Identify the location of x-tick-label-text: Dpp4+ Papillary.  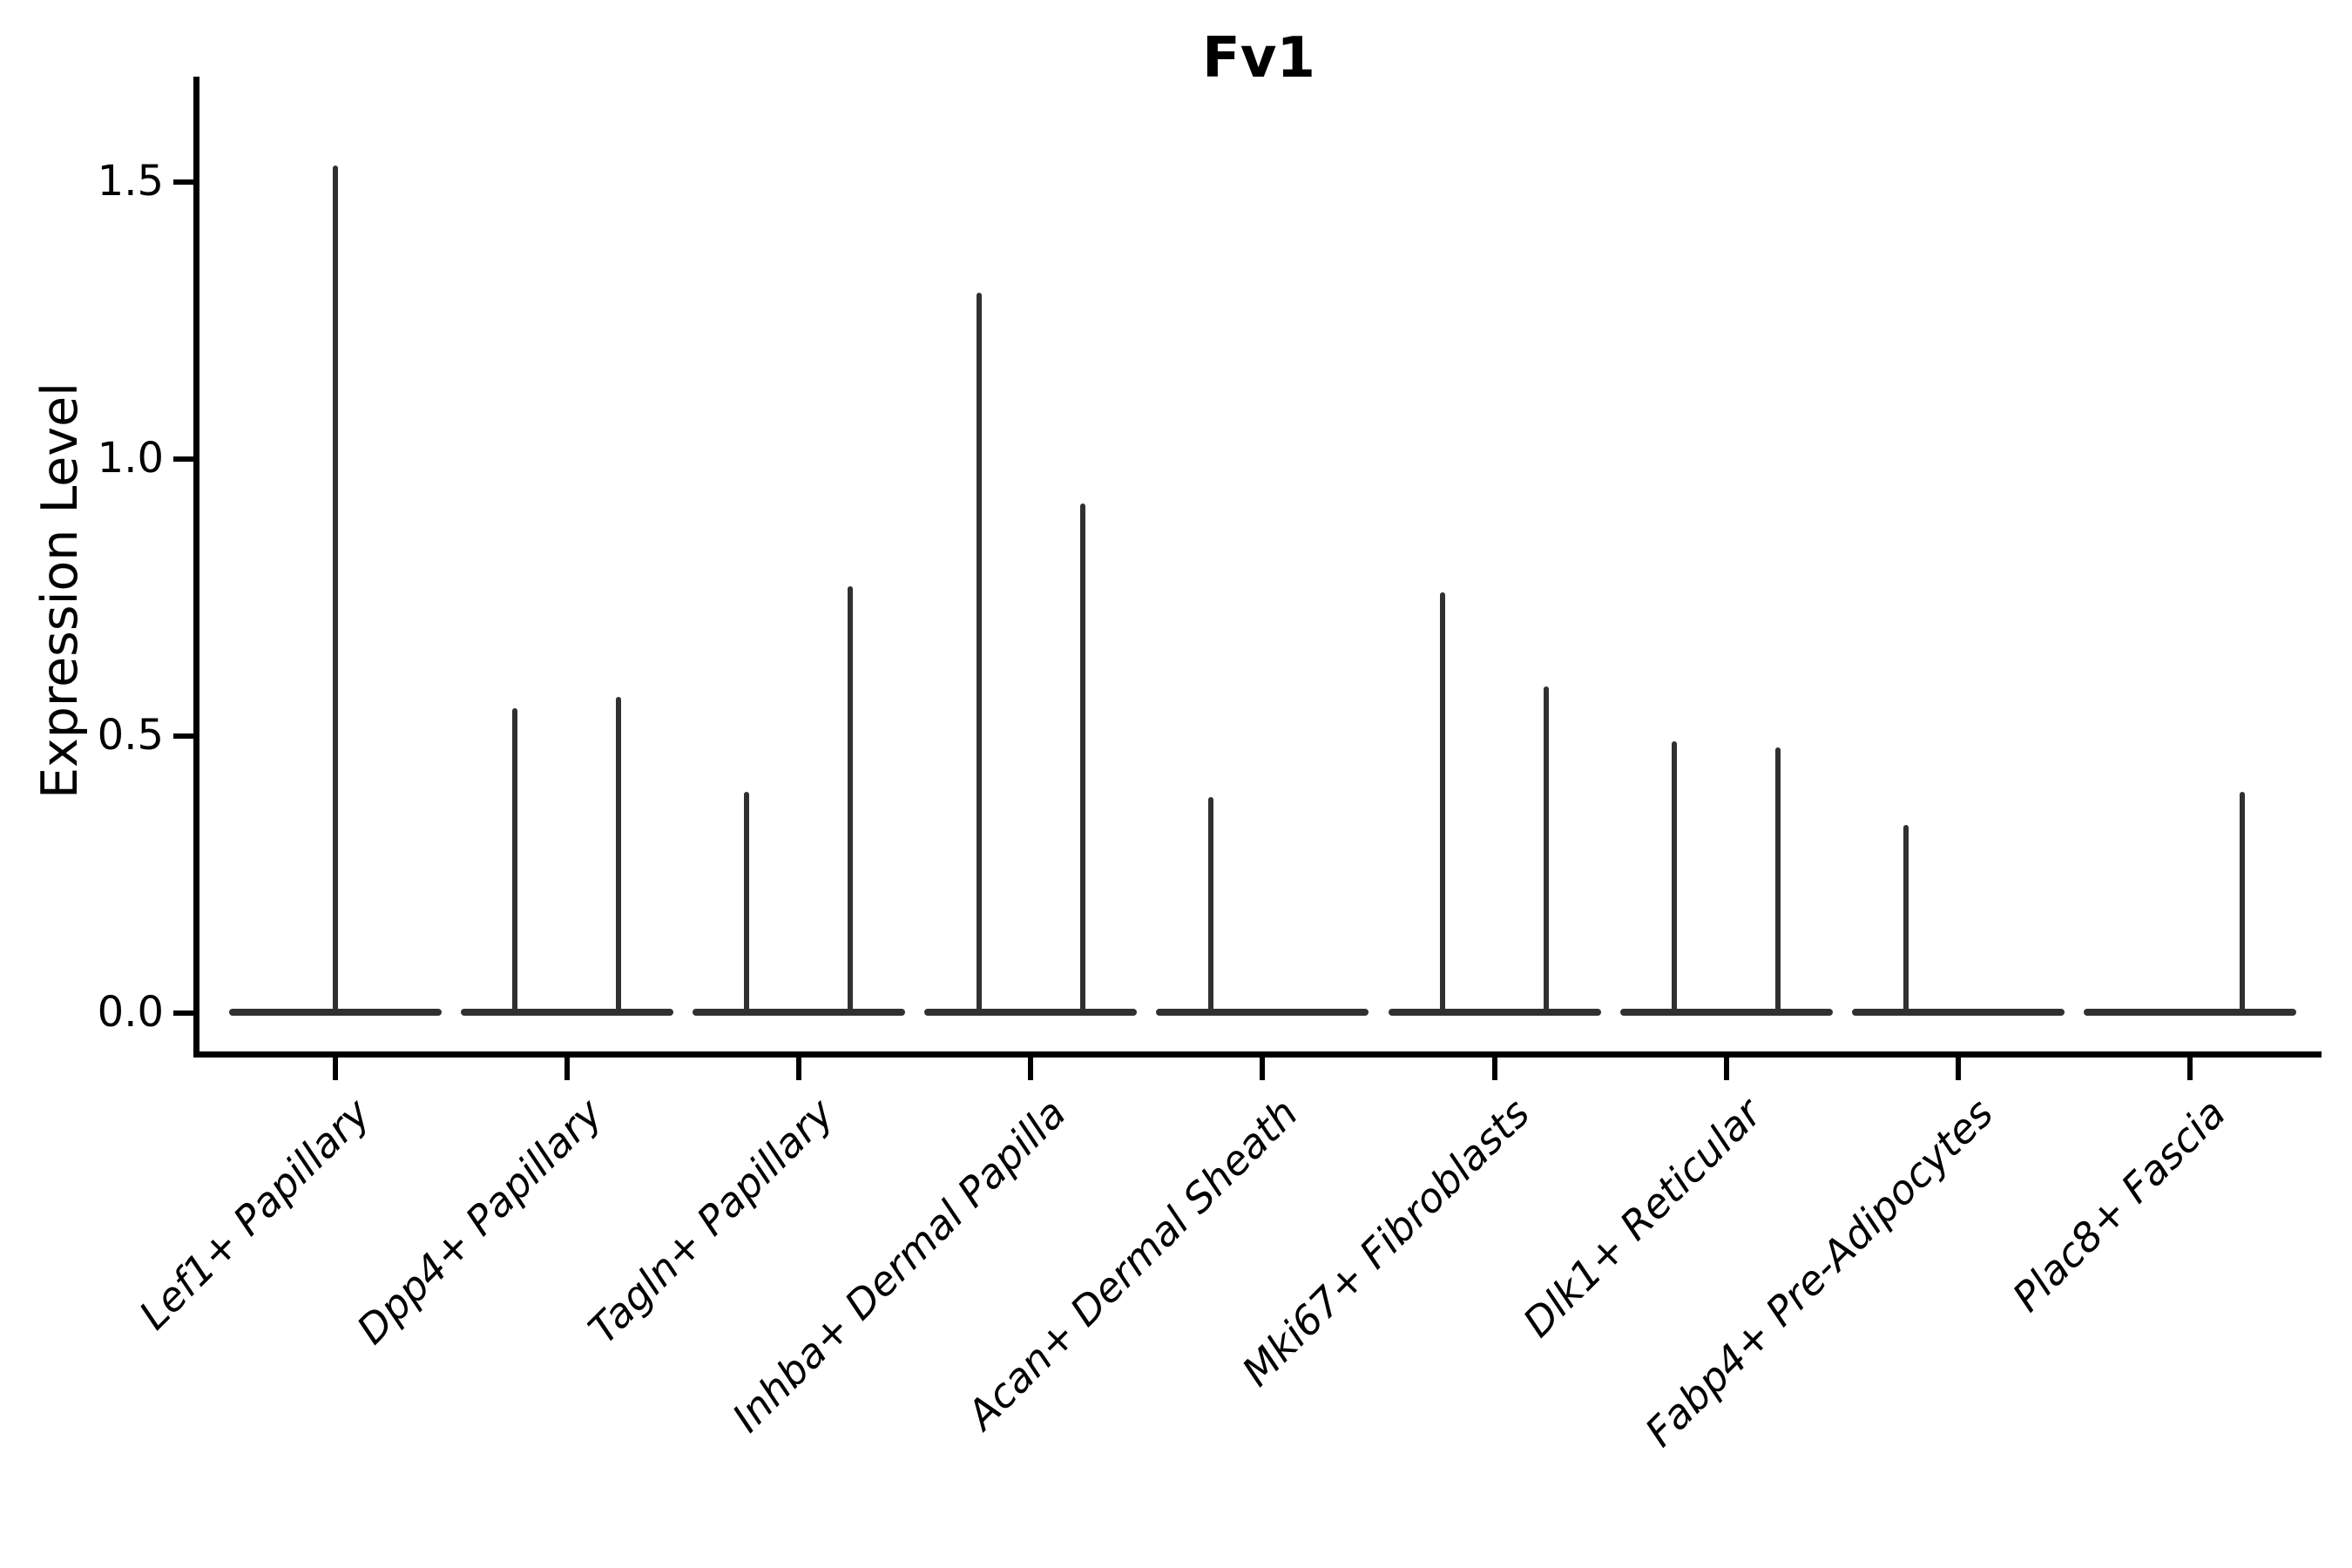
(480, 1221).